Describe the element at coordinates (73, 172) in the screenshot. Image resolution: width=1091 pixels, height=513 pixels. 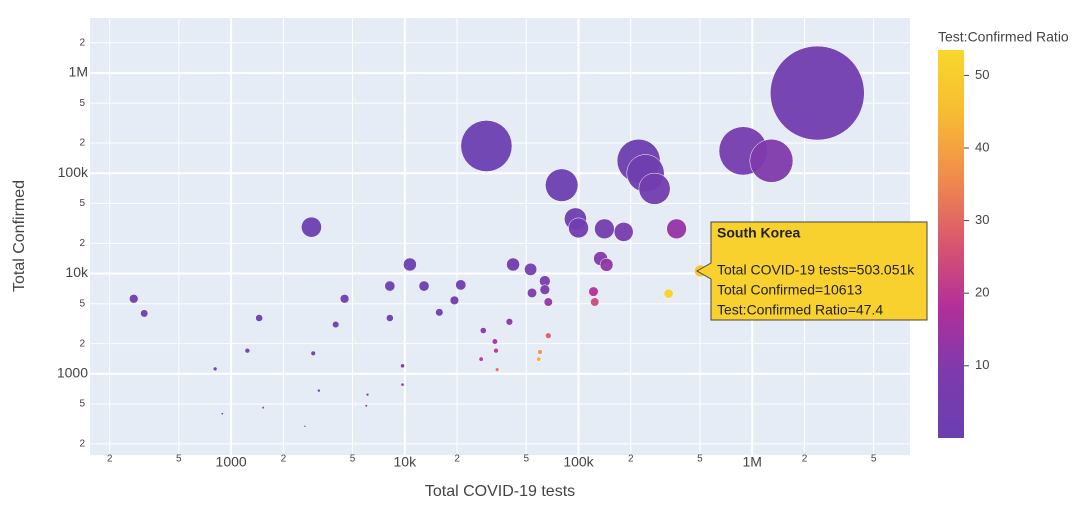
I see `y-tick-label: 100k` at that location.